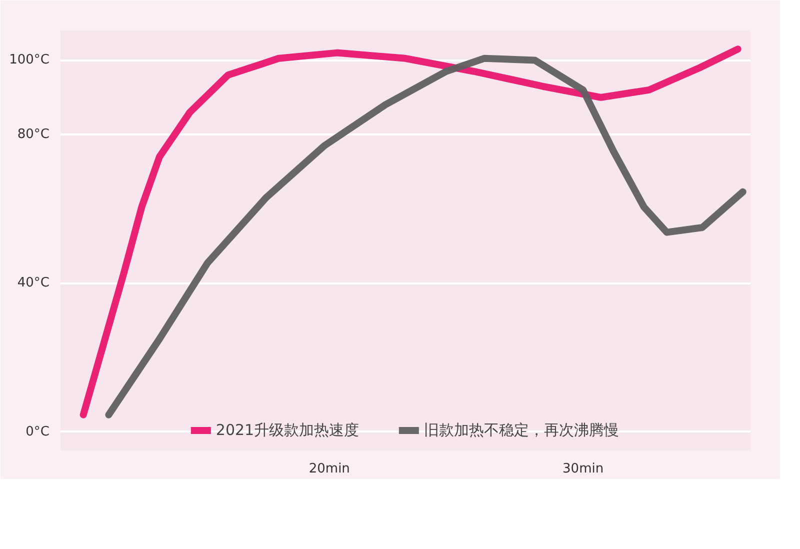 The image size is (800, 549). What do you see at coordinates (29, 60) in the screenshot?
I see `y-tick-label: 100°C` at bounding box center [29, 60].